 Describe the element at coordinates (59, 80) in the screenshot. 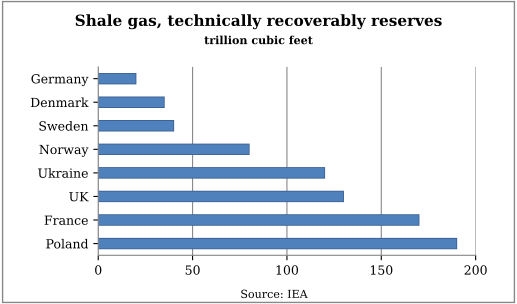

I see `y-tick-label: Germany` at that location.